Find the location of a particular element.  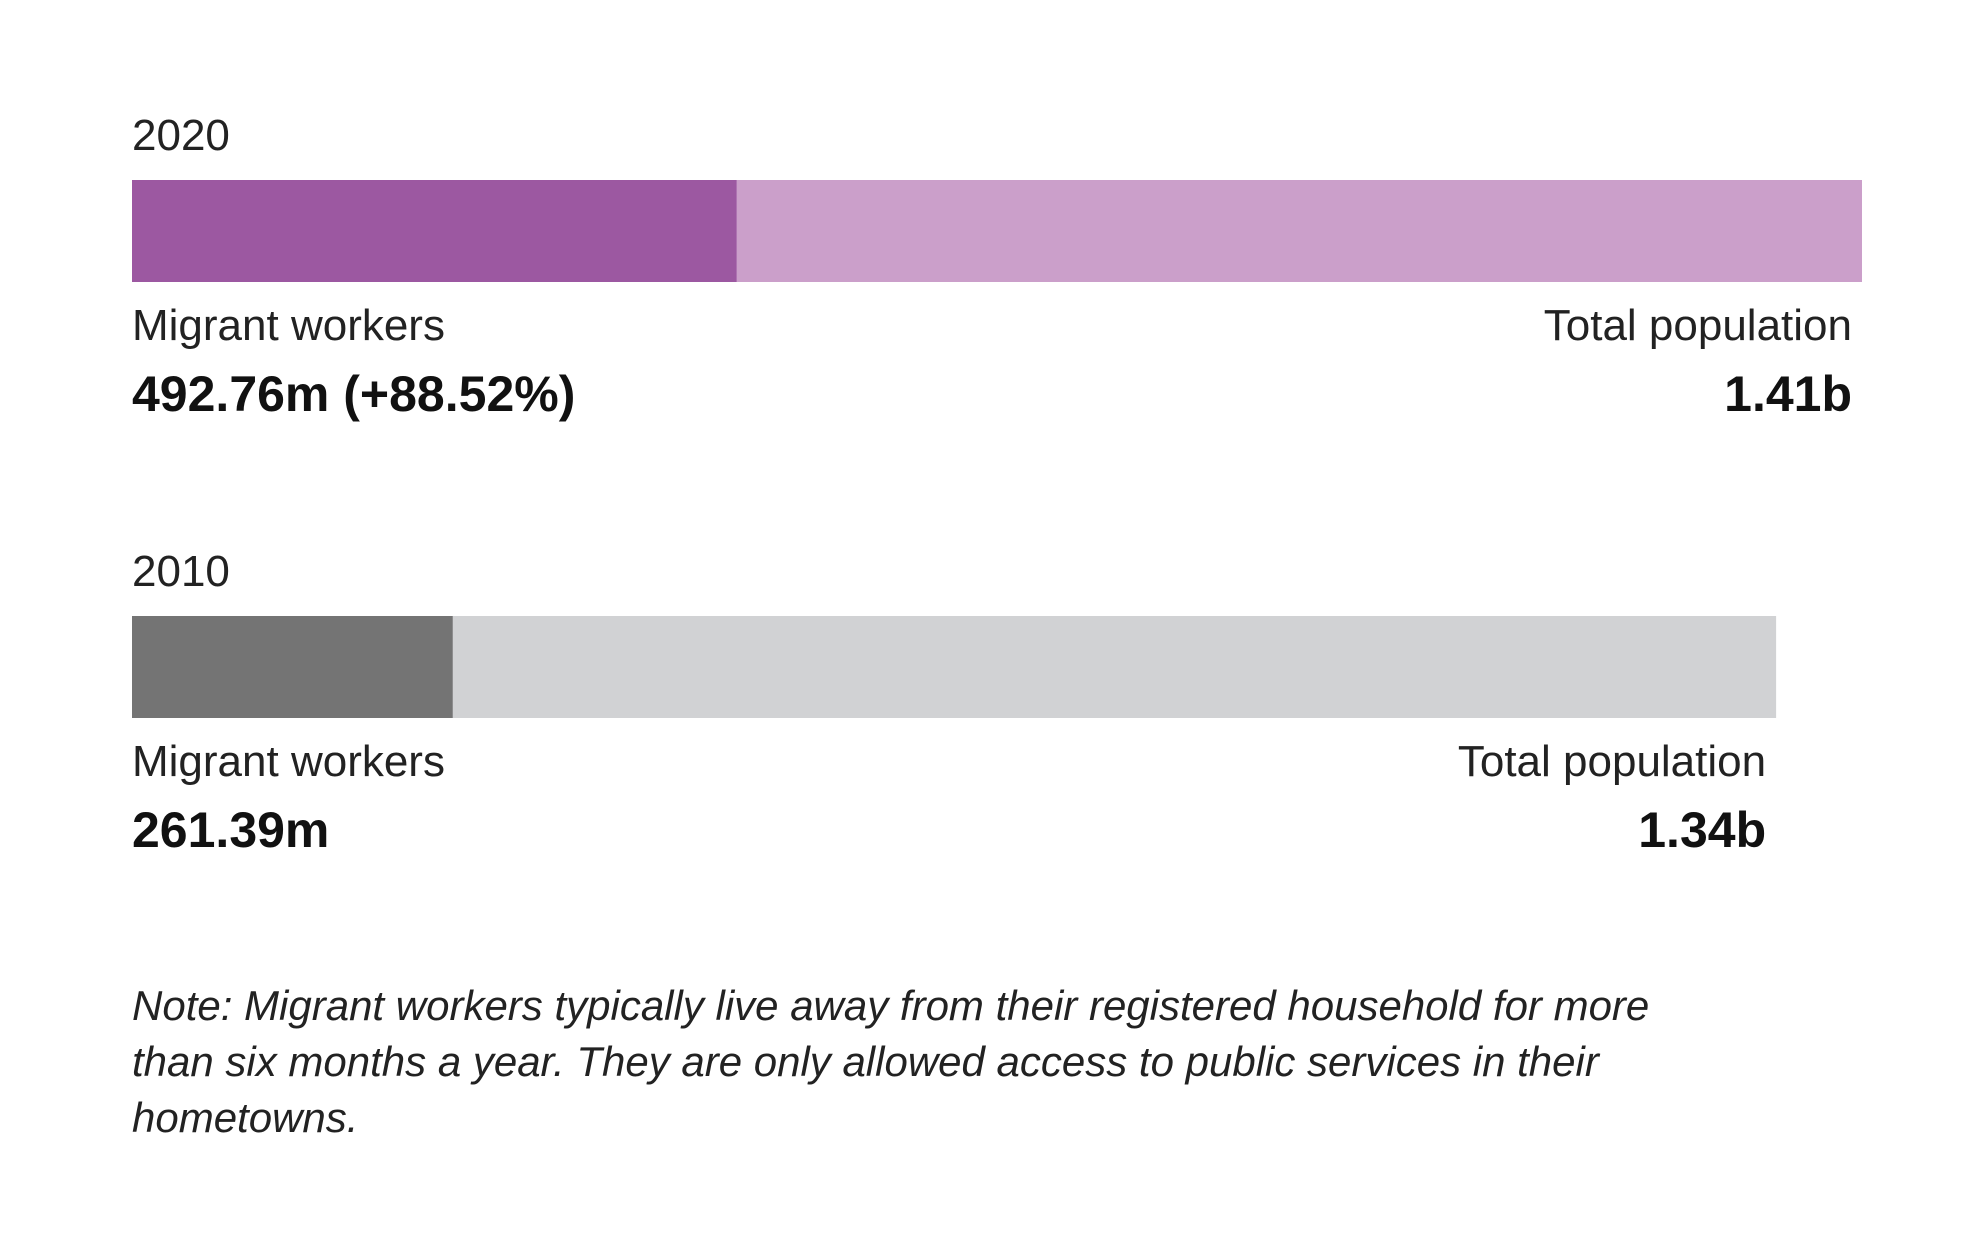

migrant-workers-bar-2010 is located at coordinates (292, 667).